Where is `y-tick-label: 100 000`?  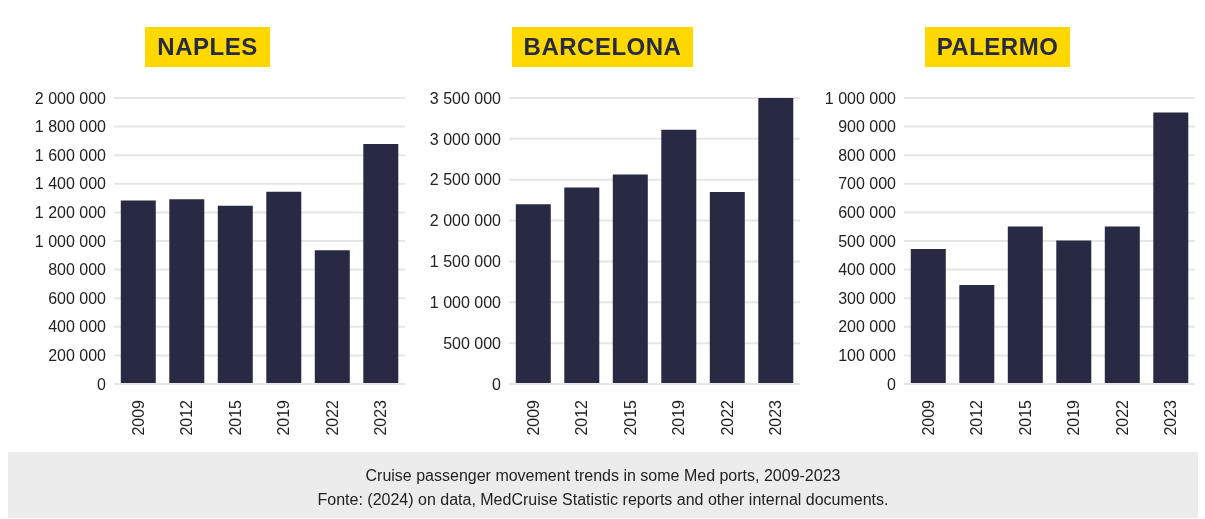
y-tick-label: 100 000 is located at coordinates (867, 356).